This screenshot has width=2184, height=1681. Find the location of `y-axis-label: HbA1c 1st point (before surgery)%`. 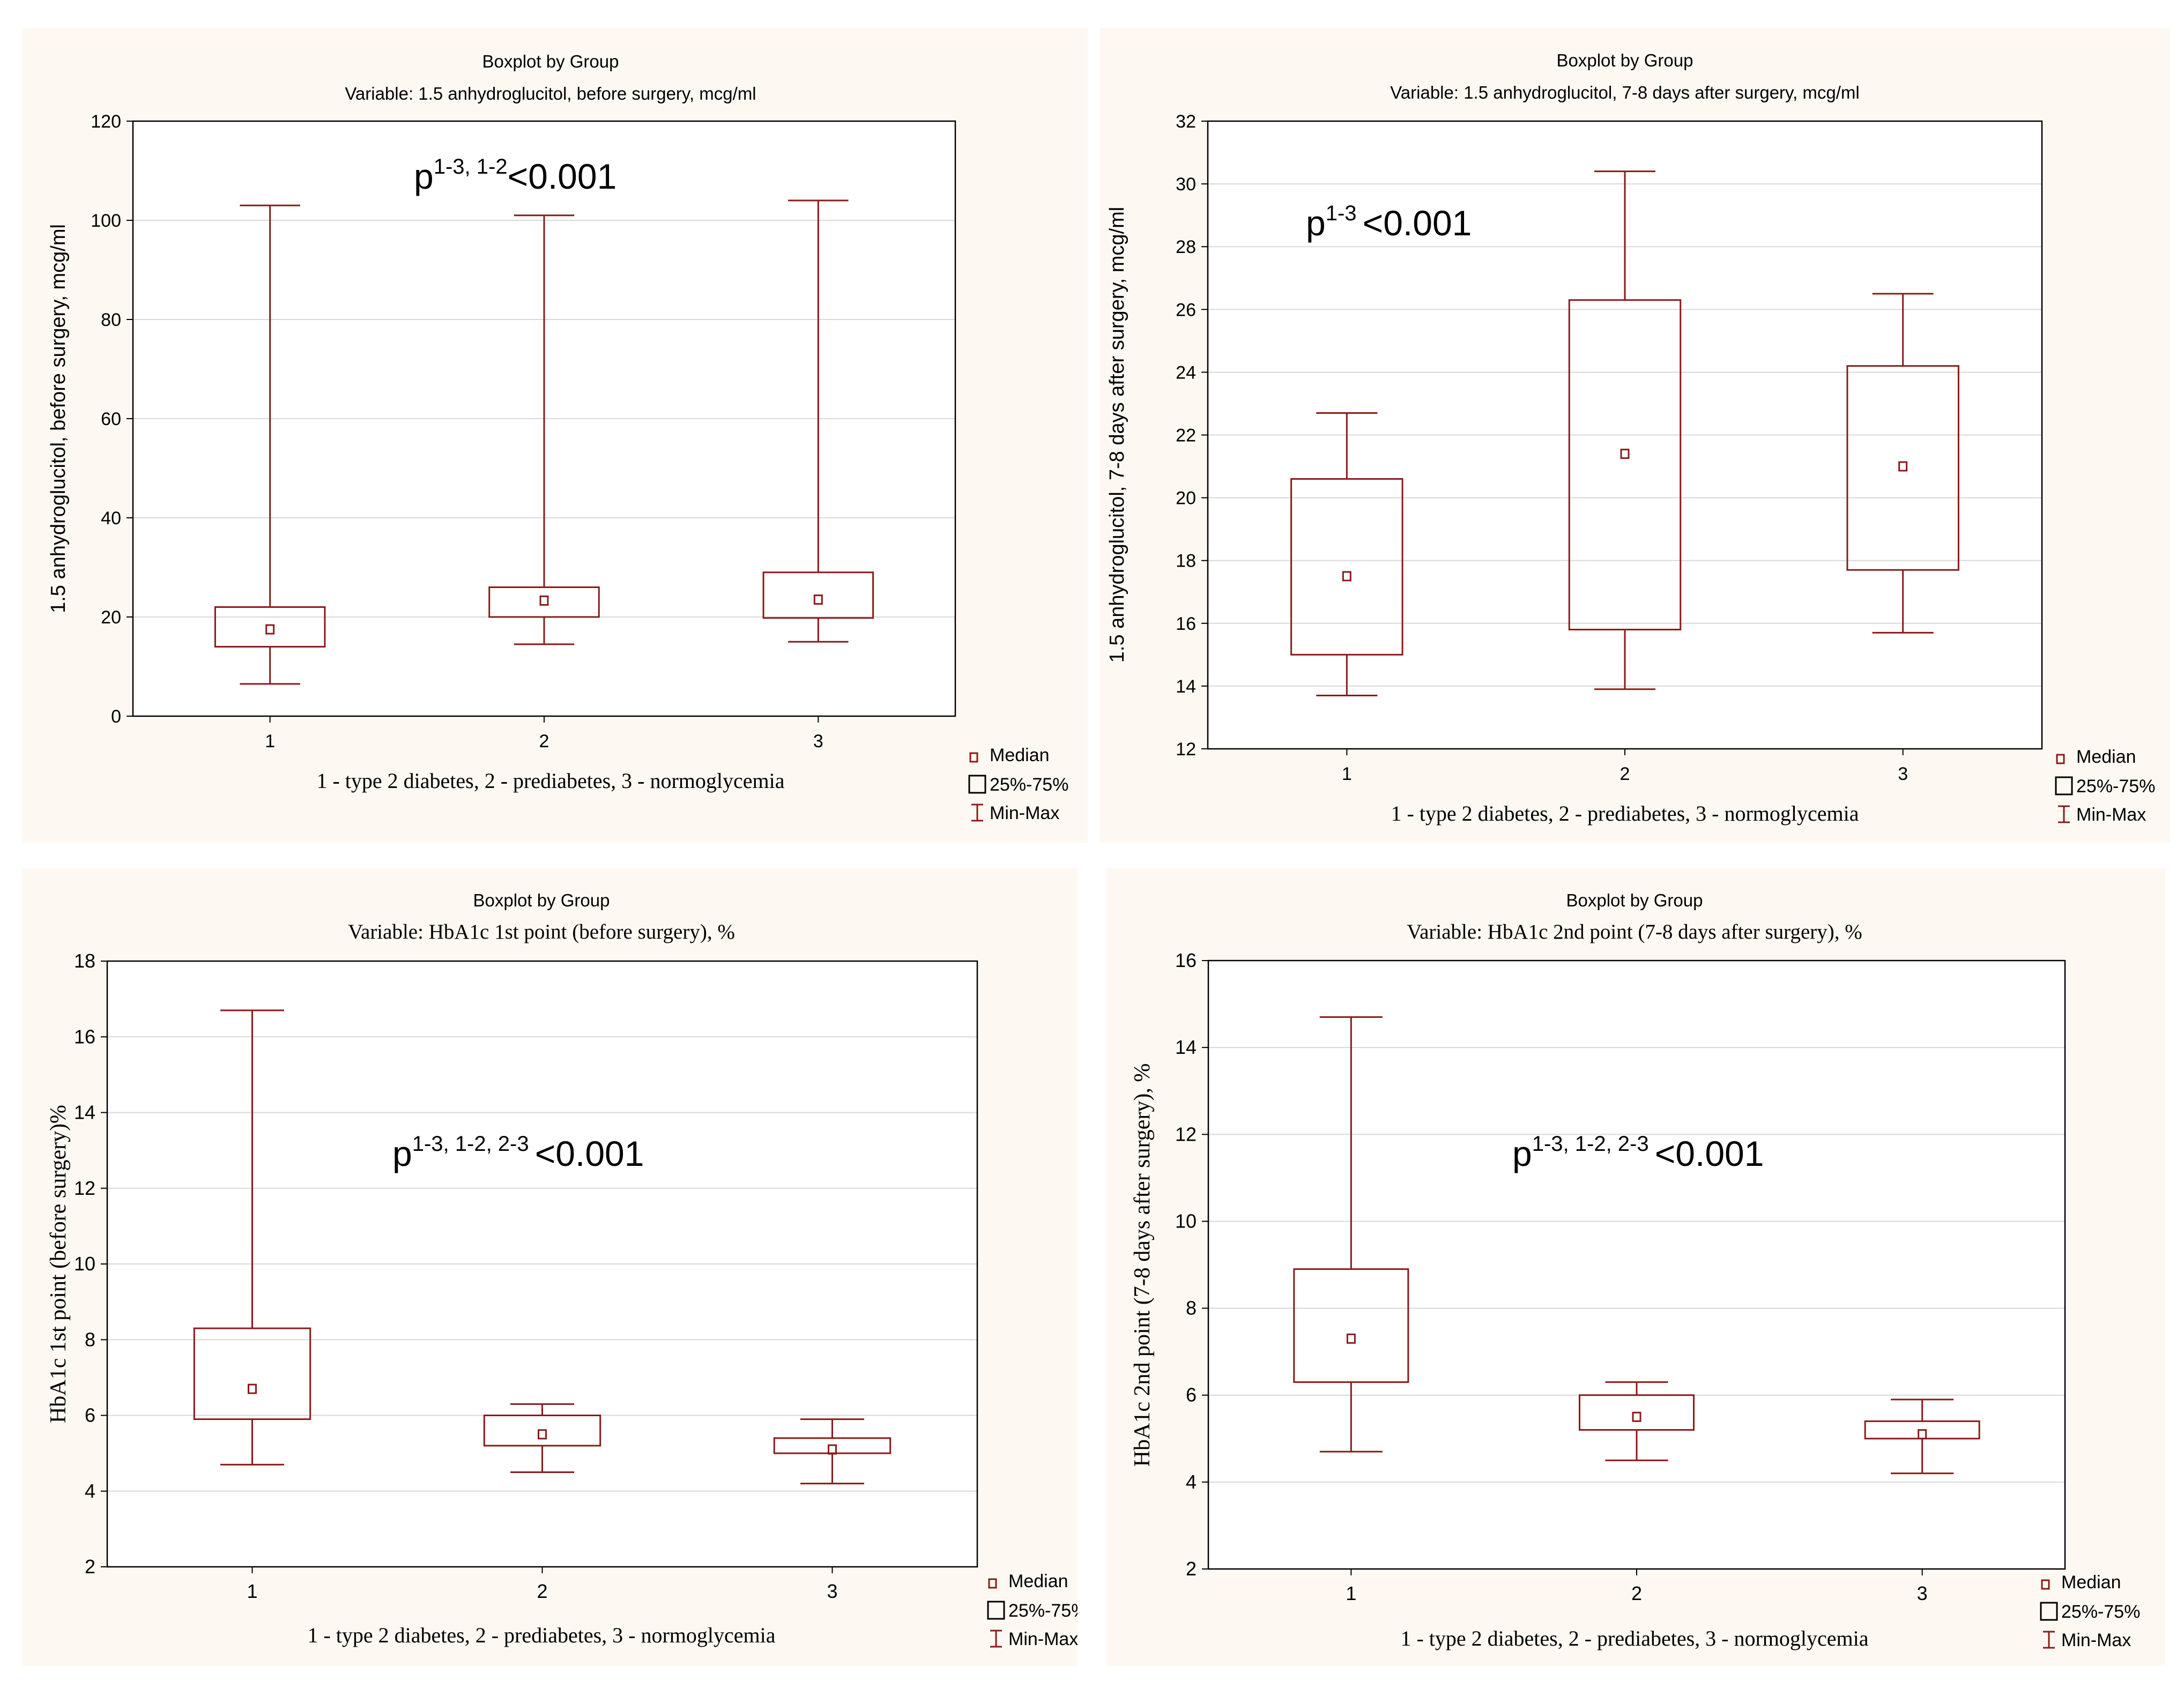

y-axis-label: HbA1c 1st point (before surgery)% is located at coordinates (58, 1264).